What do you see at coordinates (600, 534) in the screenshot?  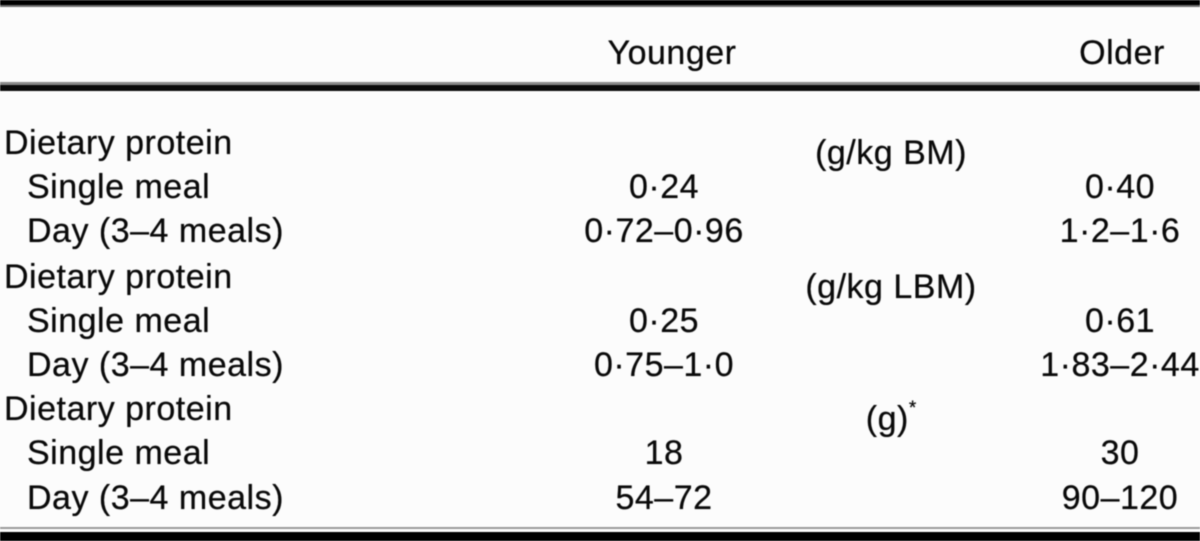 I see `table-bottom-rule` at bounding box center [600, 534].